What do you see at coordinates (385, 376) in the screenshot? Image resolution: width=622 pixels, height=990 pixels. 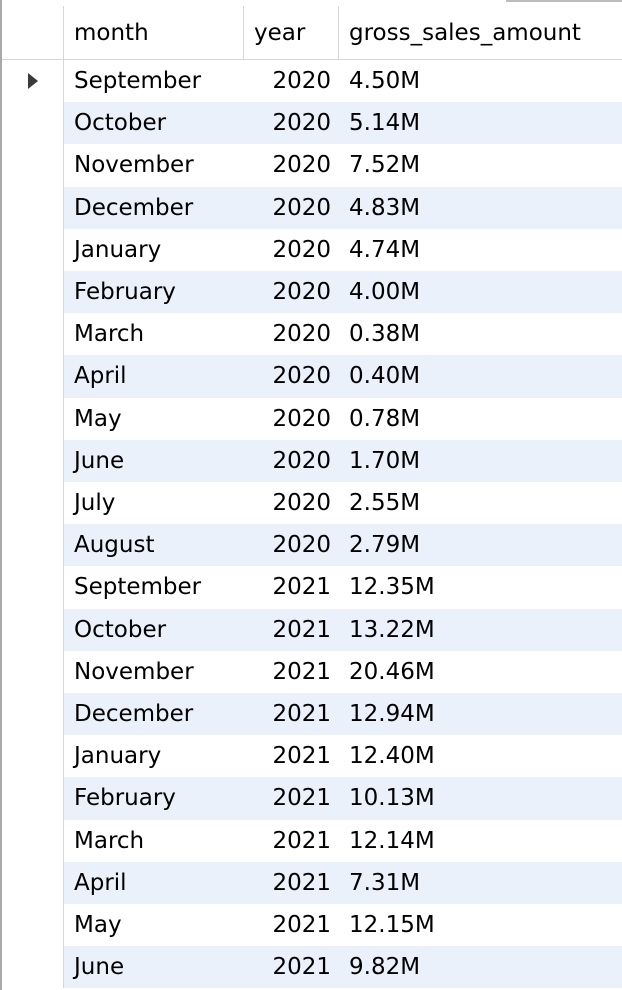 I see `cell-gross-sales-amount: 0.40M` at bounding box center [385, 376].